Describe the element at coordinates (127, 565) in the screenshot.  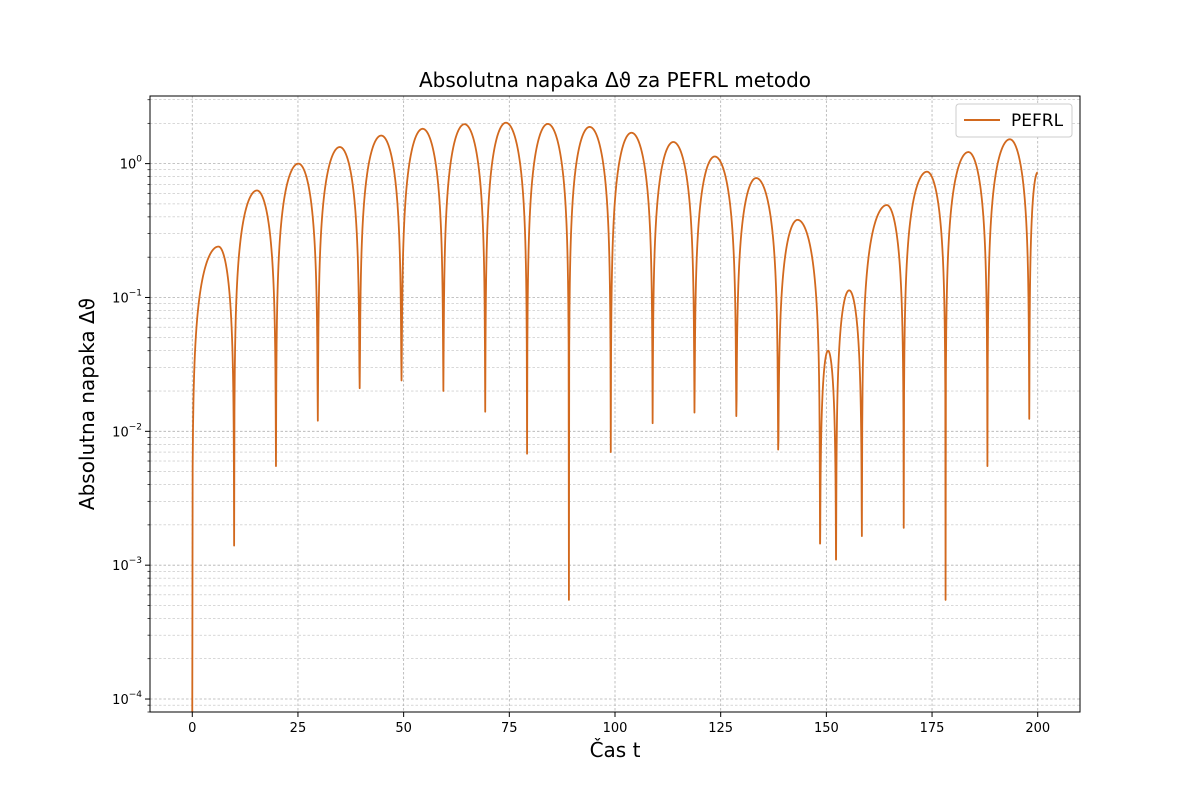
I see `y-tick-label: 10⁻³` at that location.